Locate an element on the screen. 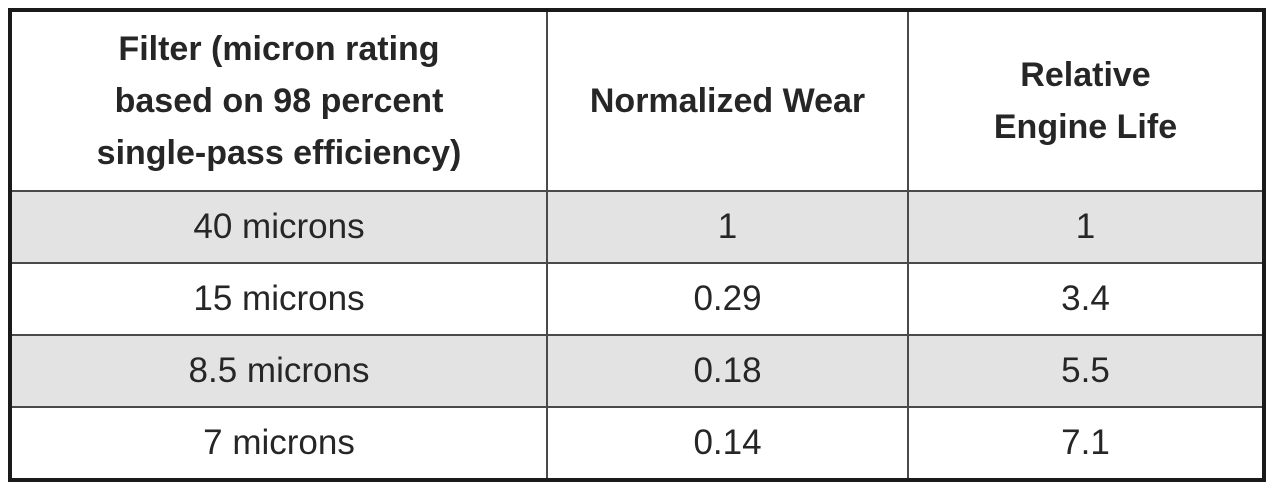 This screenshot has height=495, width=1278. header-relative-engine-life: Relative Engine Life is located at coordinates (1086, 100).